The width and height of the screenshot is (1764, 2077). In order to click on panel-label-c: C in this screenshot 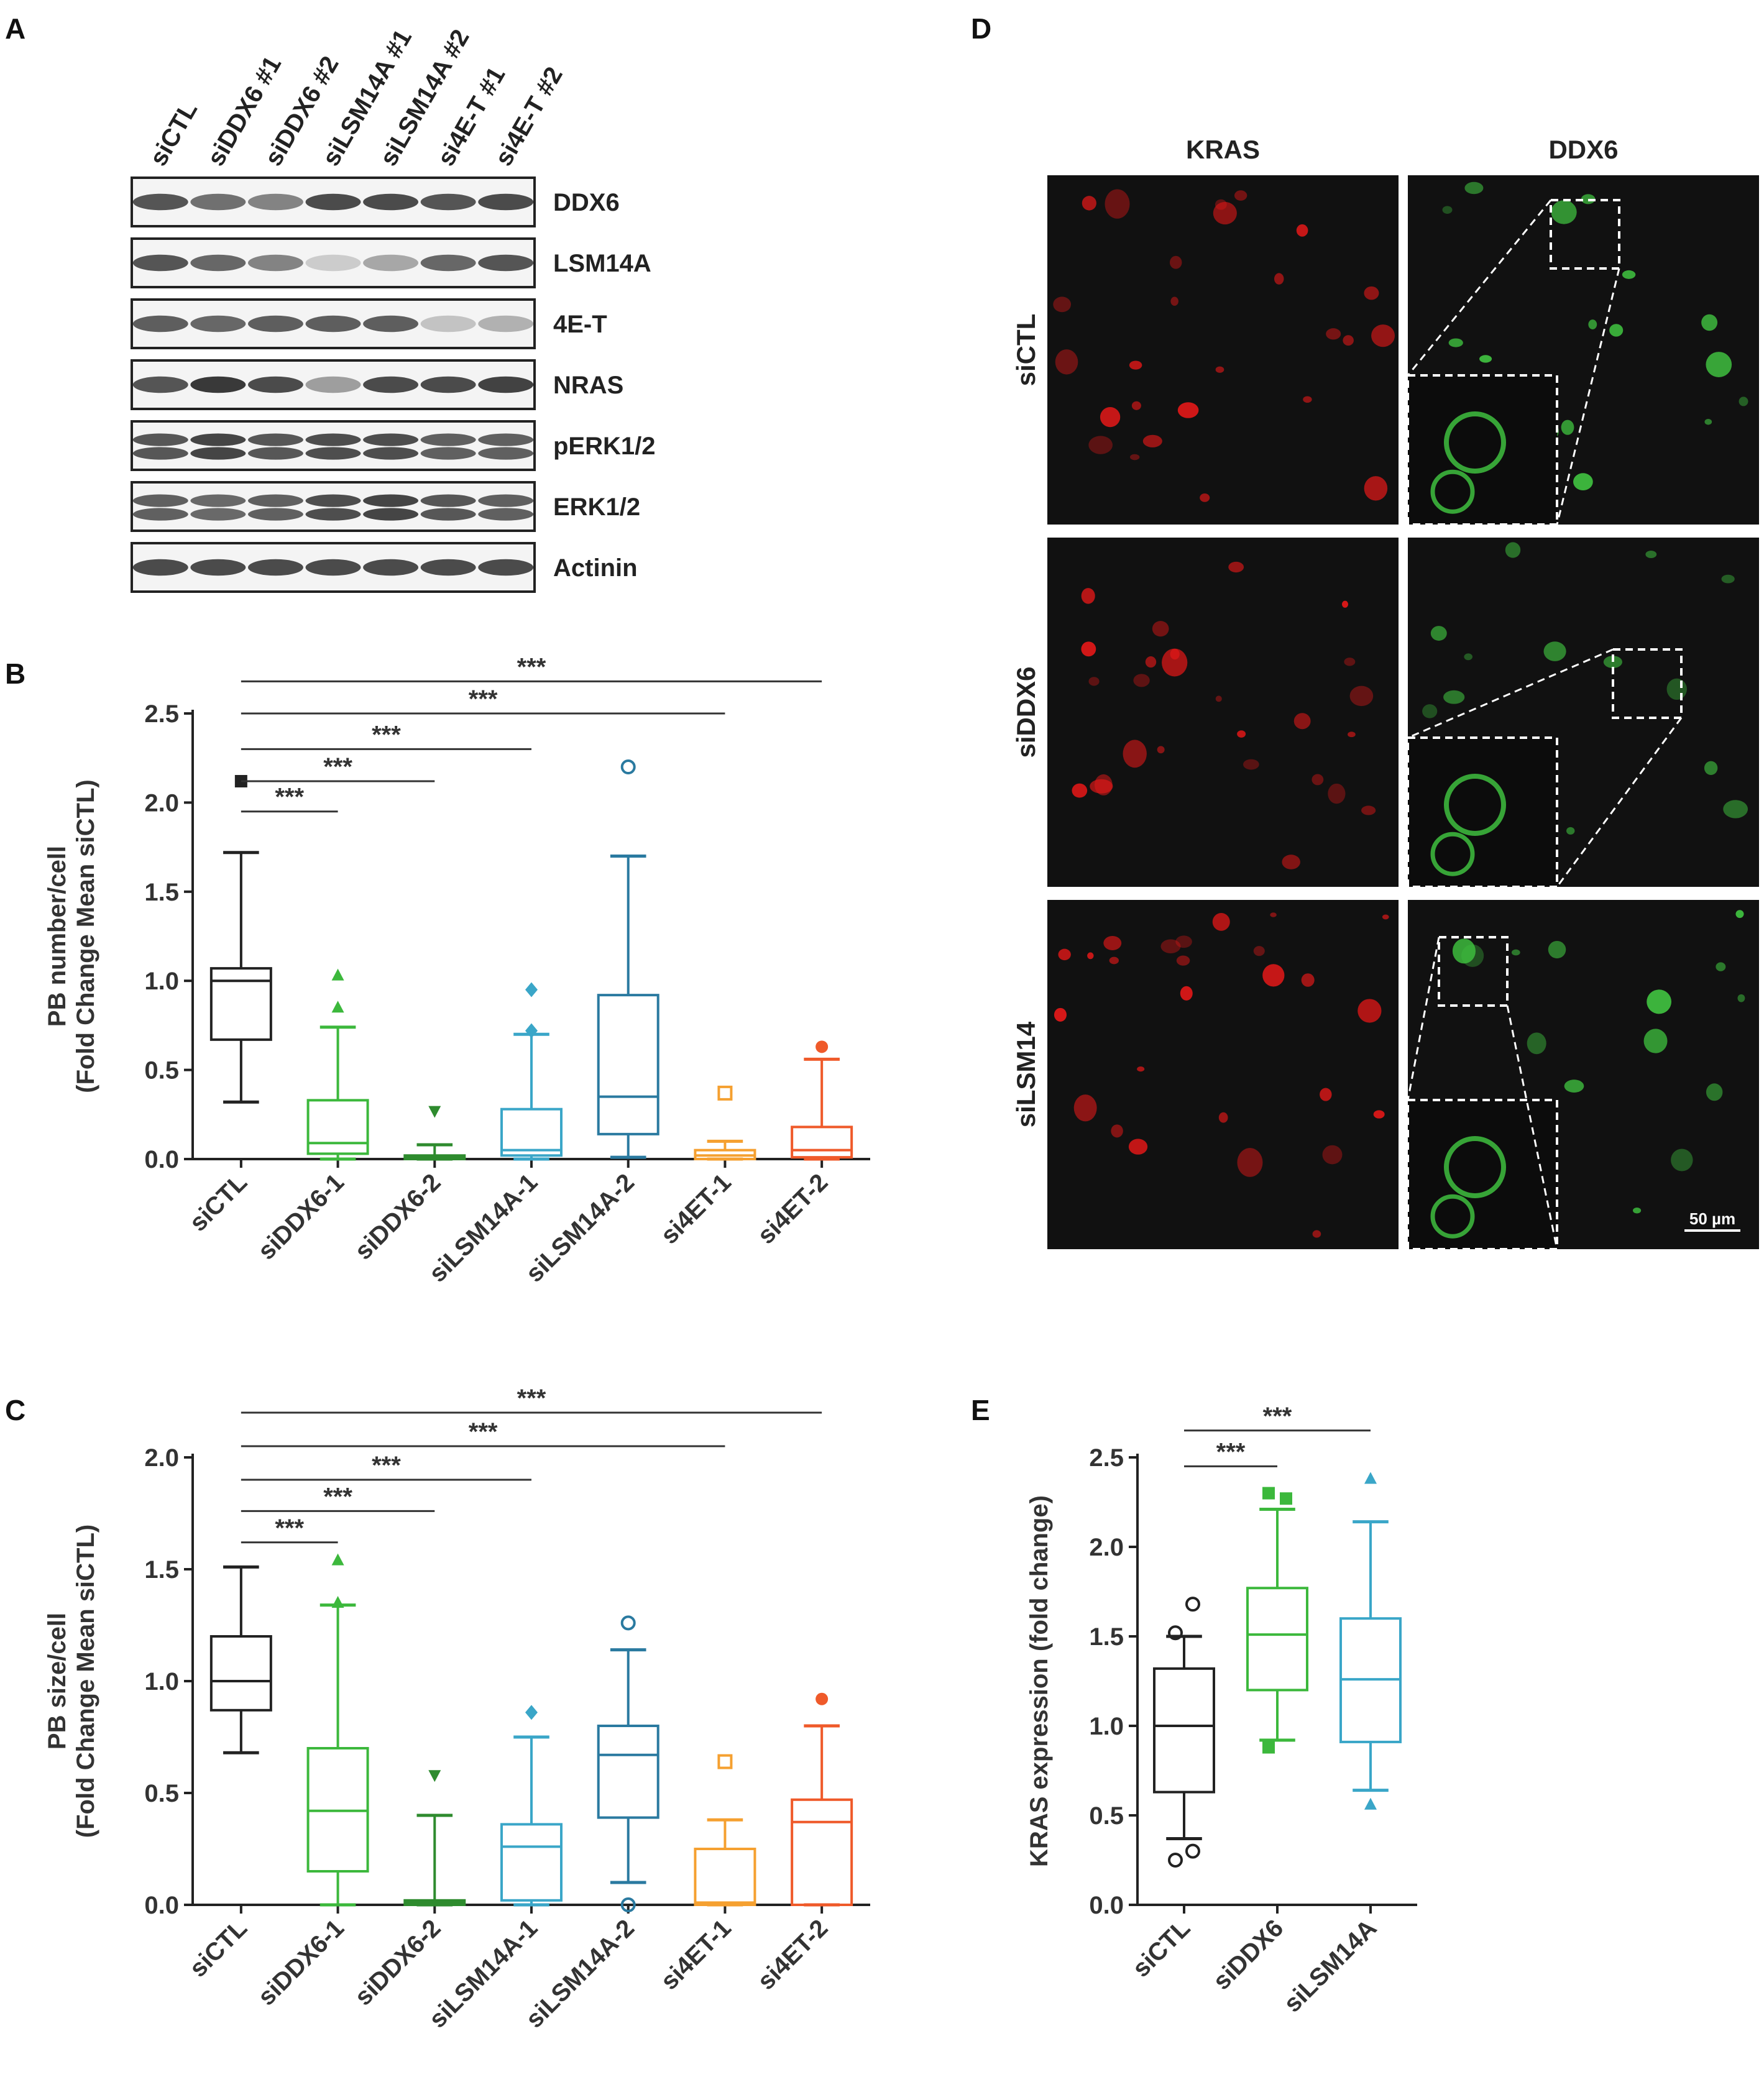, I will do `click(15, 1410)`.